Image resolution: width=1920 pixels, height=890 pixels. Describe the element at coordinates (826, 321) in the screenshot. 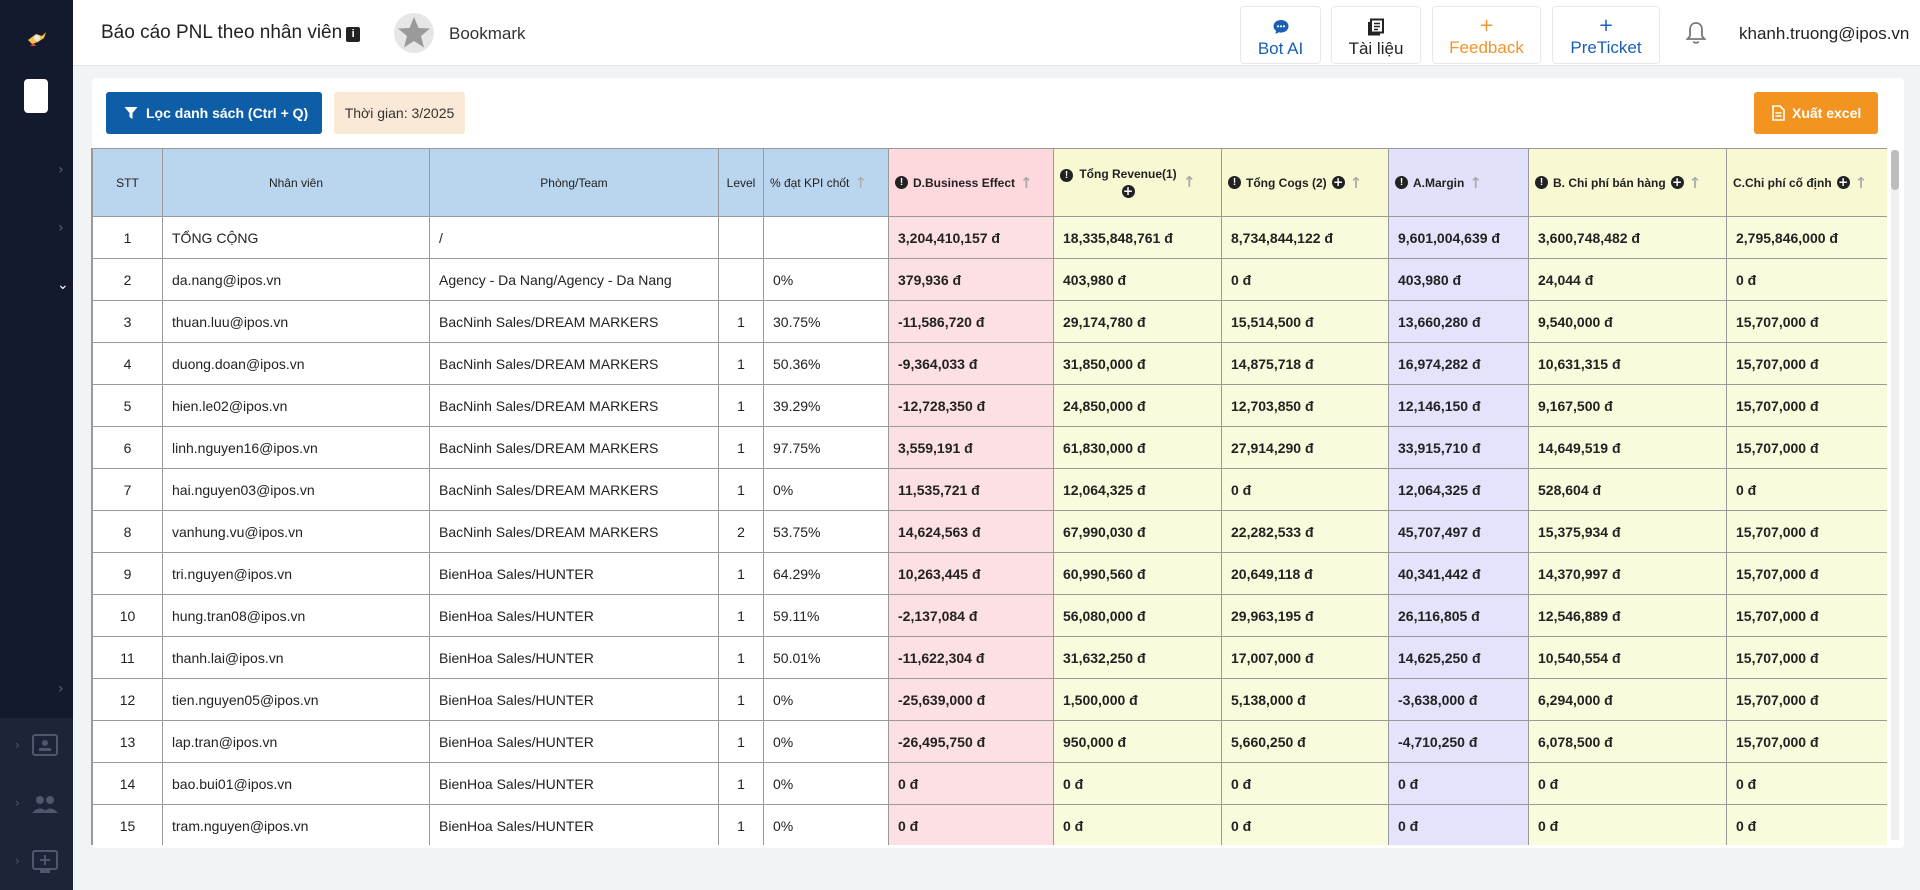

I see `cell-kpi: 30.75%` at that location.